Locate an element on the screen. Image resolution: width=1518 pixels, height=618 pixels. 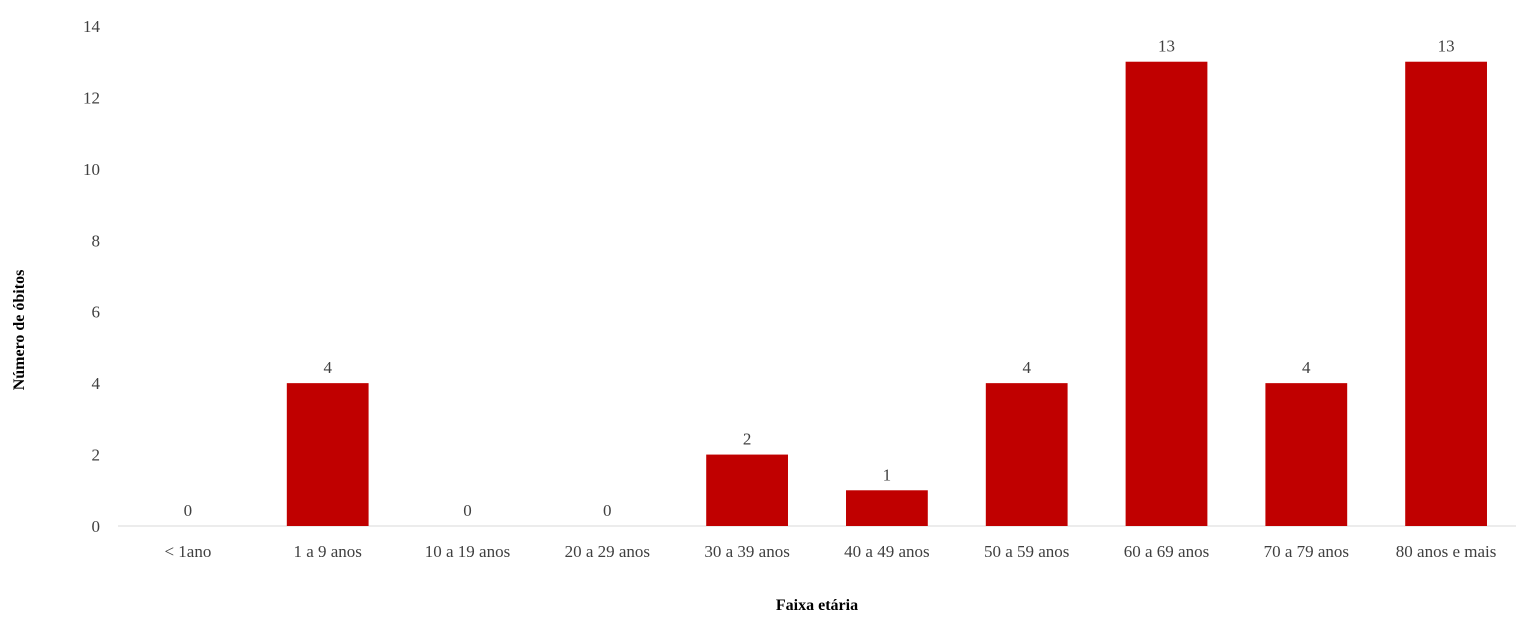
x-tick-label: 10 a 19 anos is located at coordinates (467, 551).